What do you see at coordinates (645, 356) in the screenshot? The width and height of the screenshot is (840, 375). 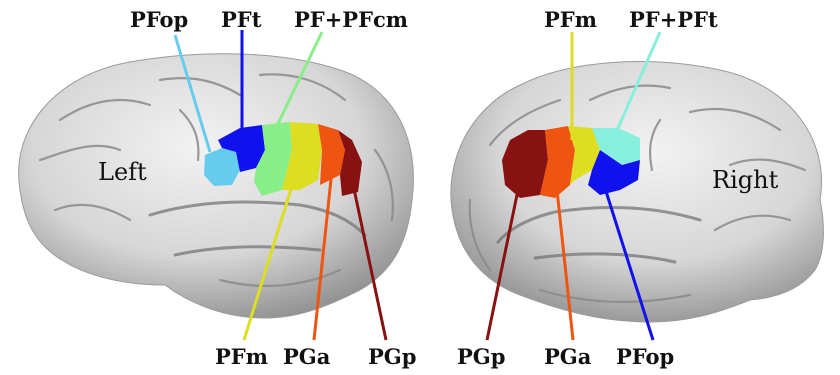 I see `right-label-pfop: PFop` at bounding box center [645, 356].